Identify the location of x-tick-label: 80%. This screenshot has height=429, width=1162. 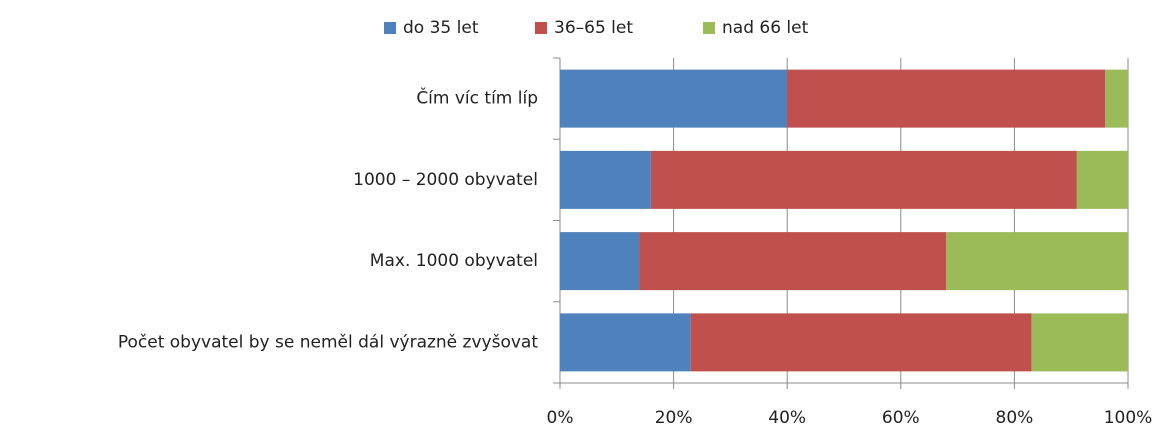
(1015, 418).